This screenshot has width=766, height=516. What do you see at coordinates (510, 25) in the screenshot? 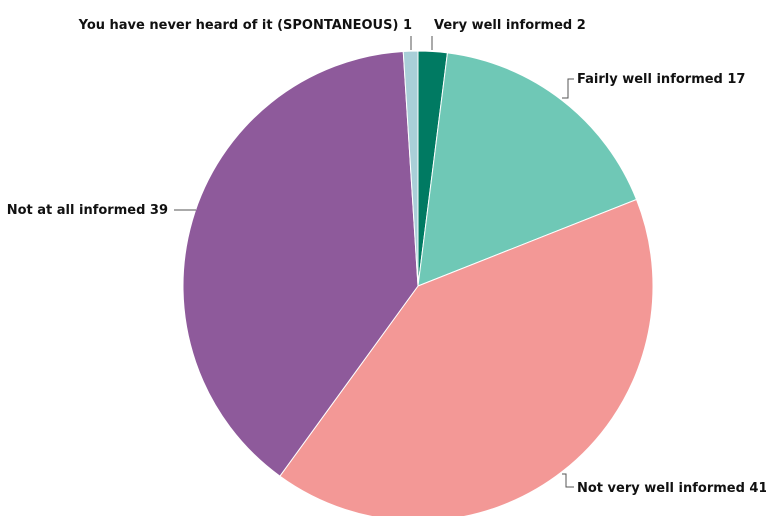
I see `slice-label-very-well-informed: Very well informed 2` at bounding box center [510, 25].